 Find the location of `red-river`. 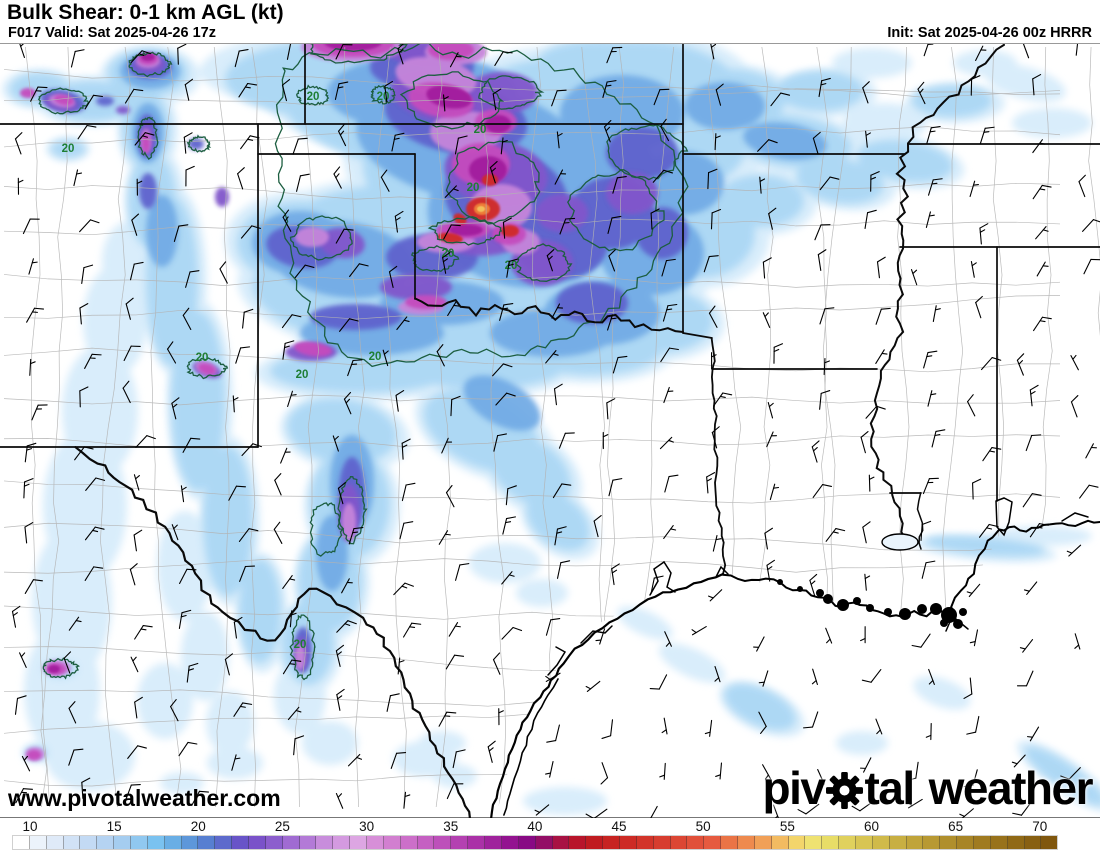

red-river is located at coordinates (549, 315).